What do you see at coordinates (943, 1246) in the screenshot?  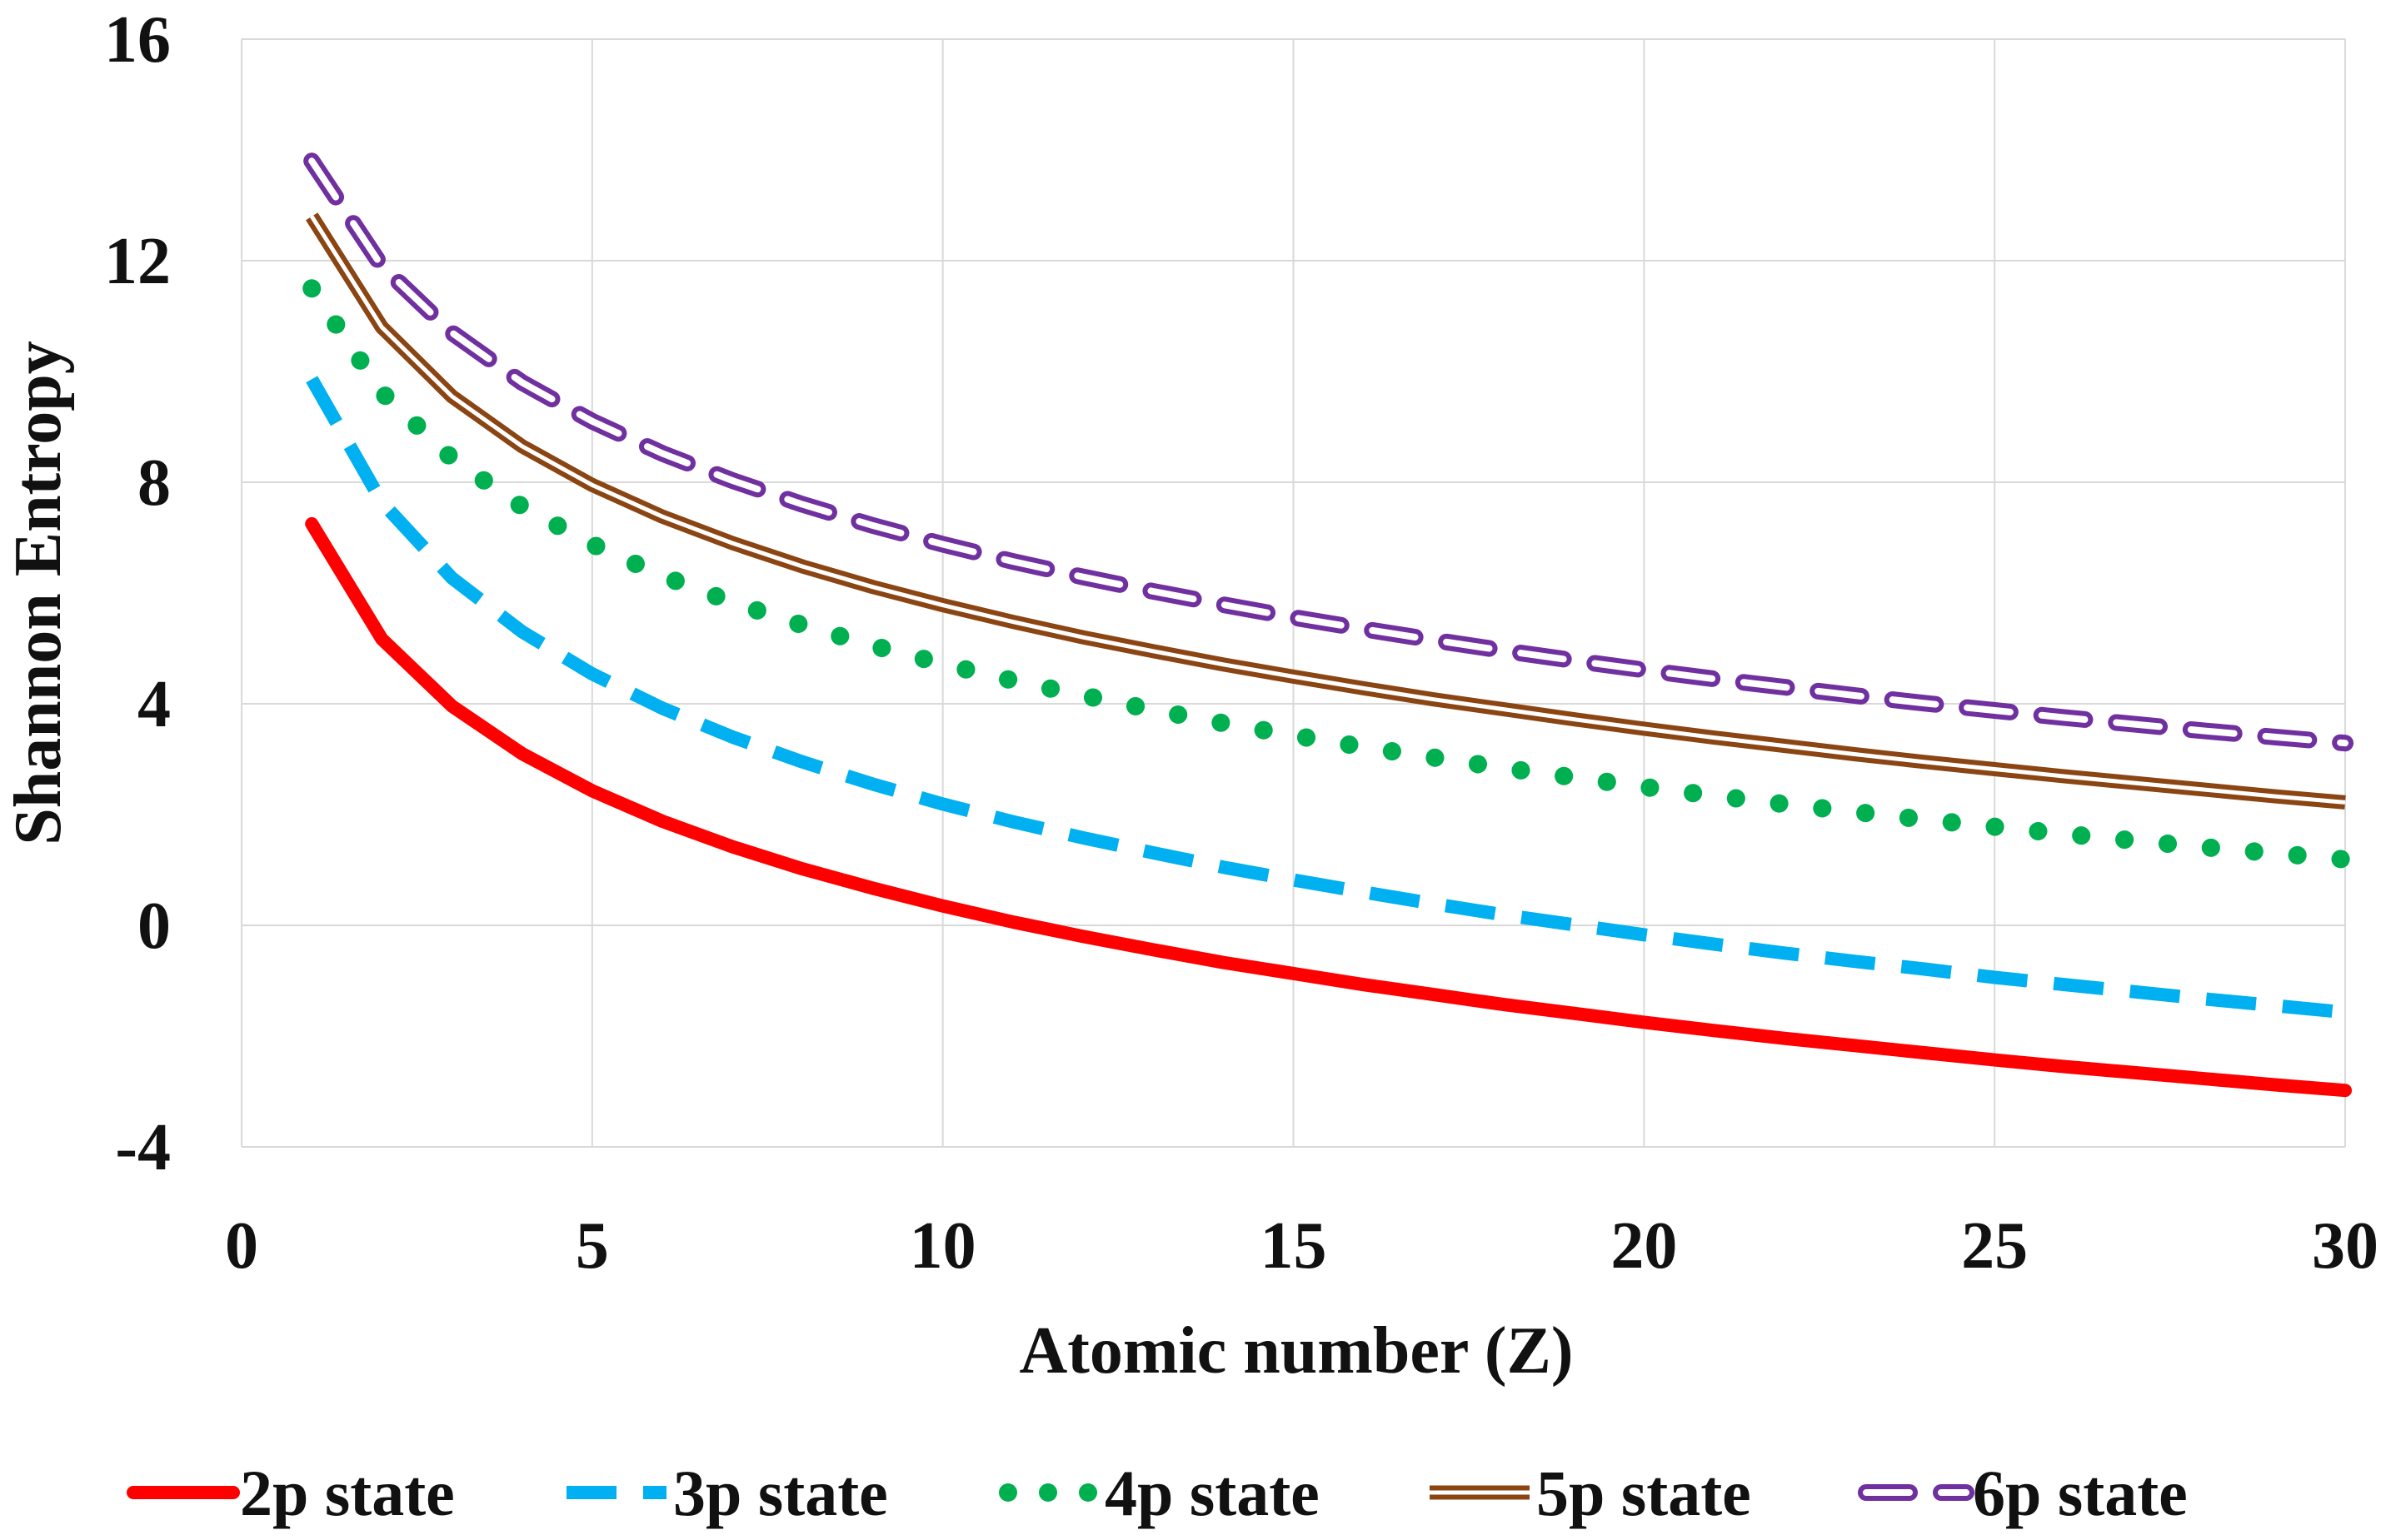 I see `x-tick-label: 10` at bounding box center [943, 1246].